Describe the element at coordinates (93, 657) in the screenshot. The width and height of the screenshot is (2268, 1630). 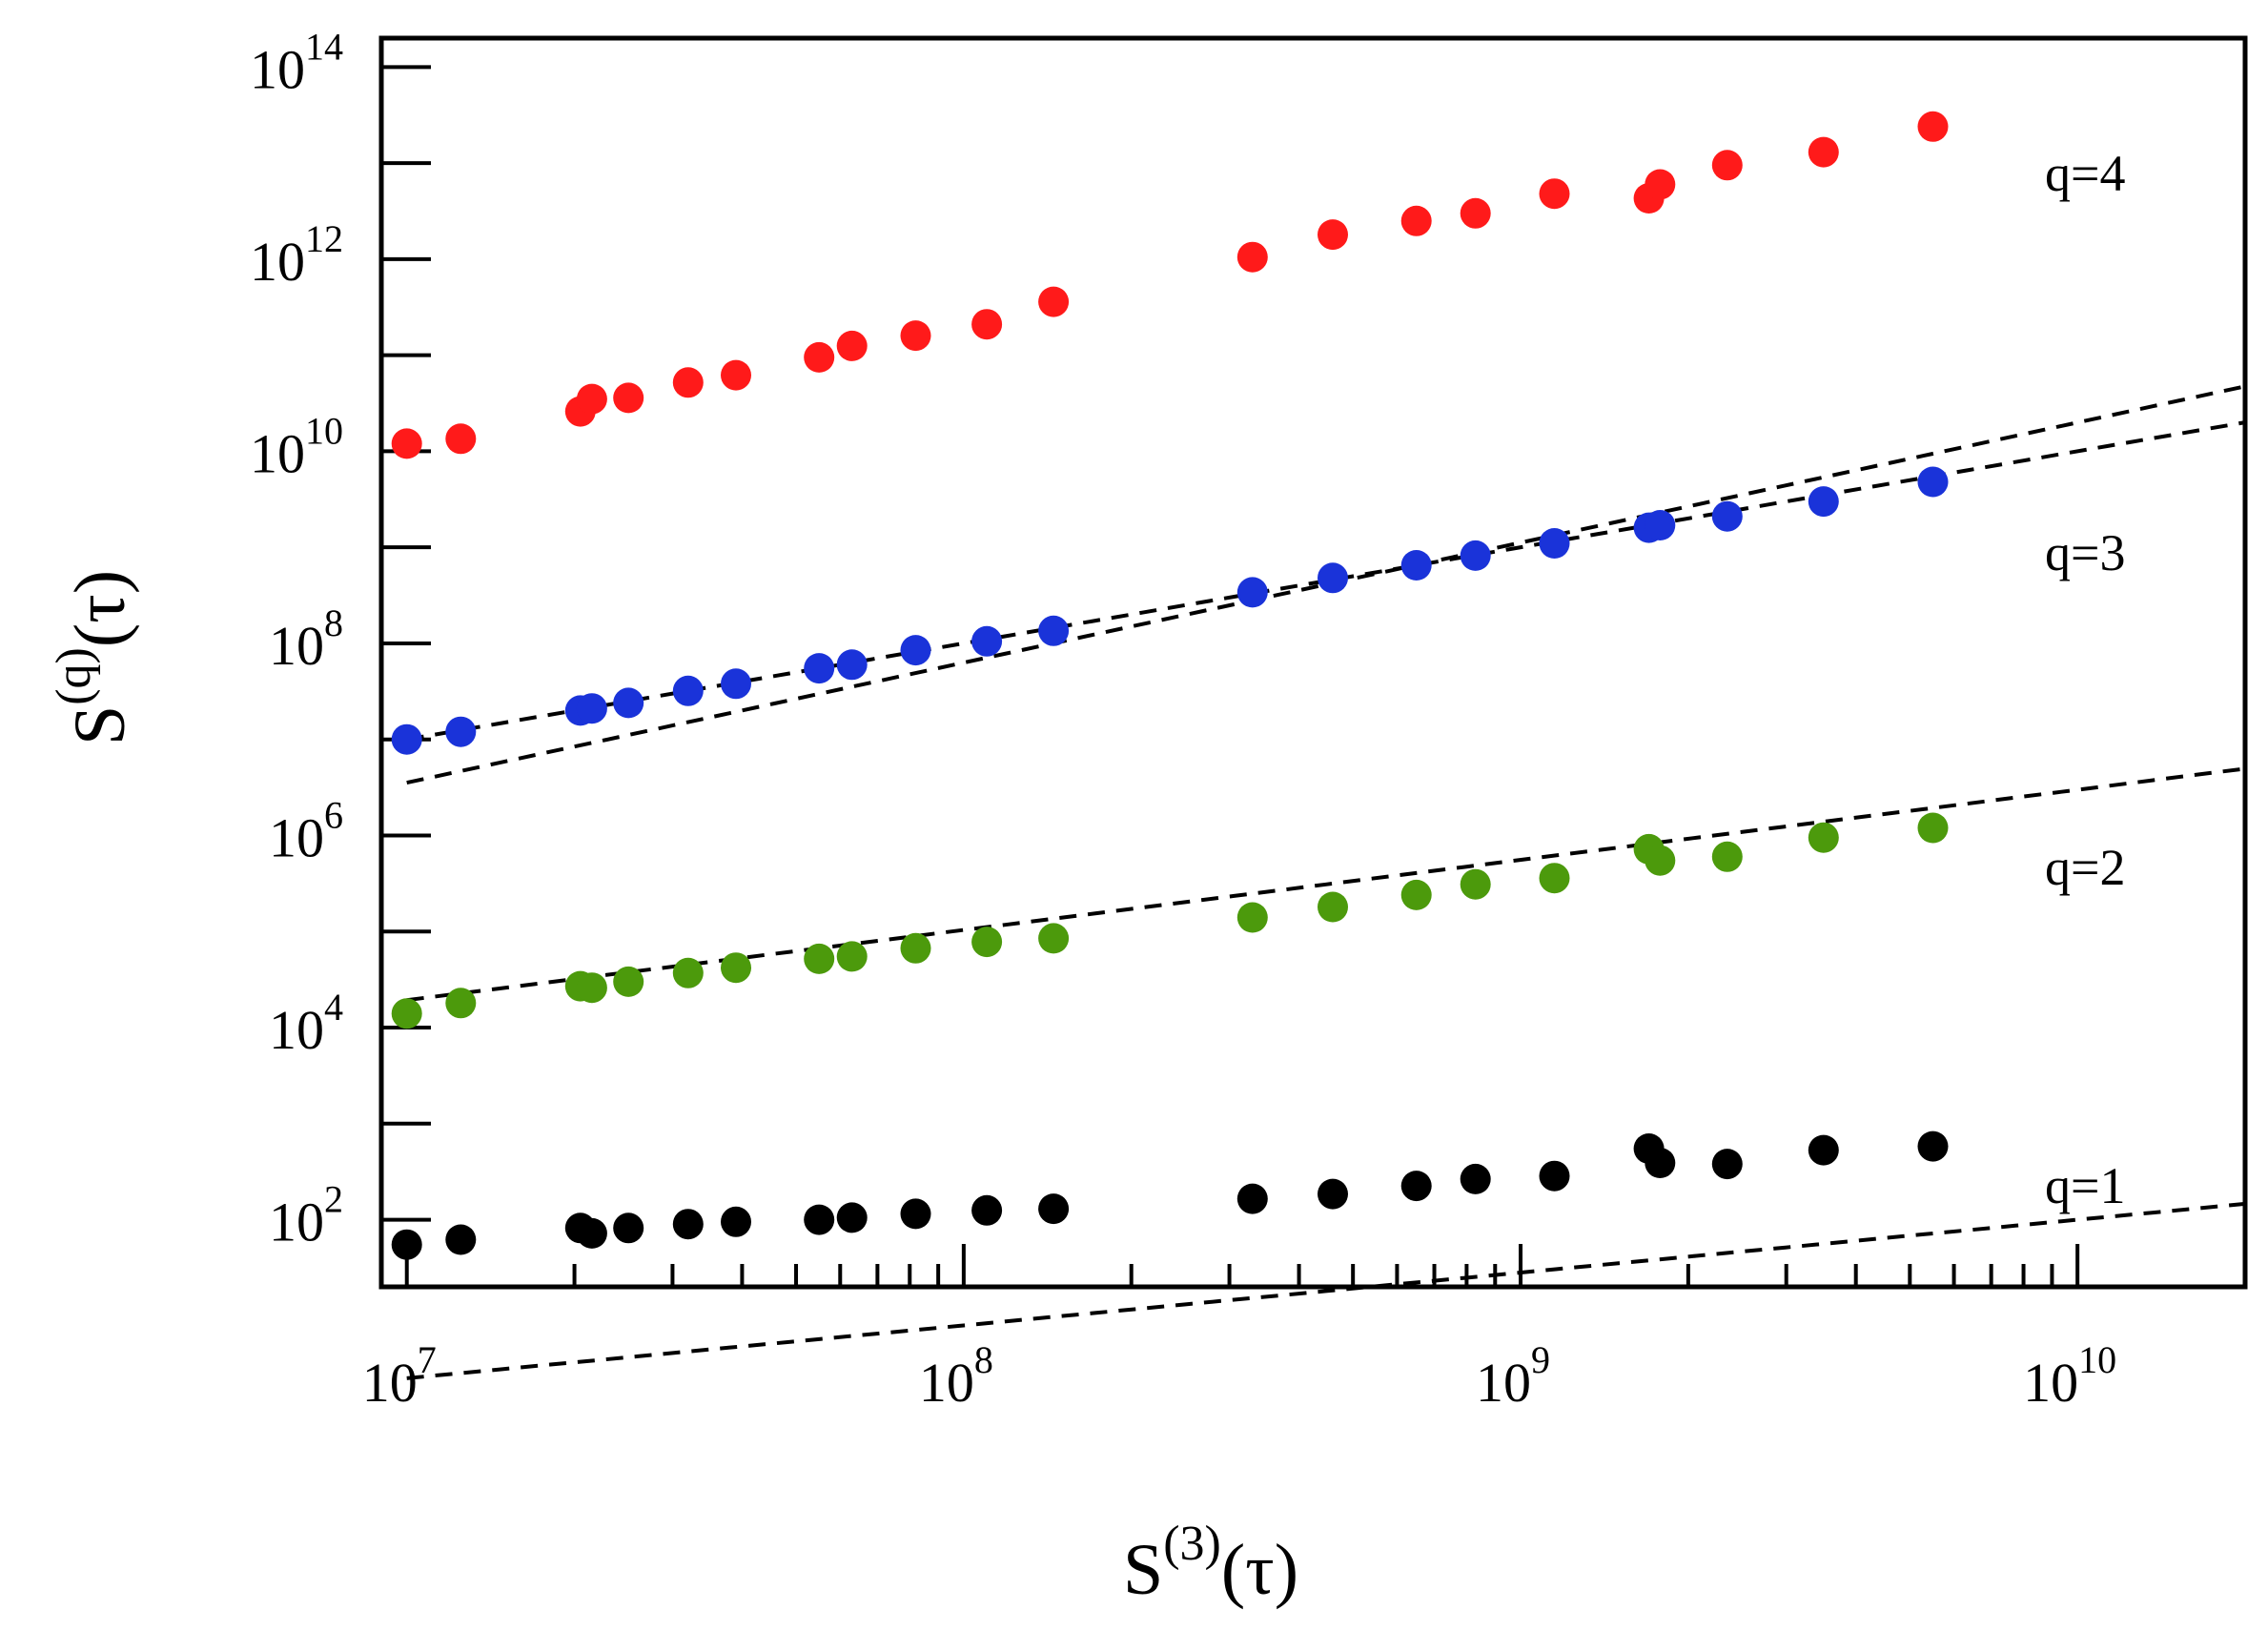
I see `y-axis-label: S(q)(τ)` at that location.